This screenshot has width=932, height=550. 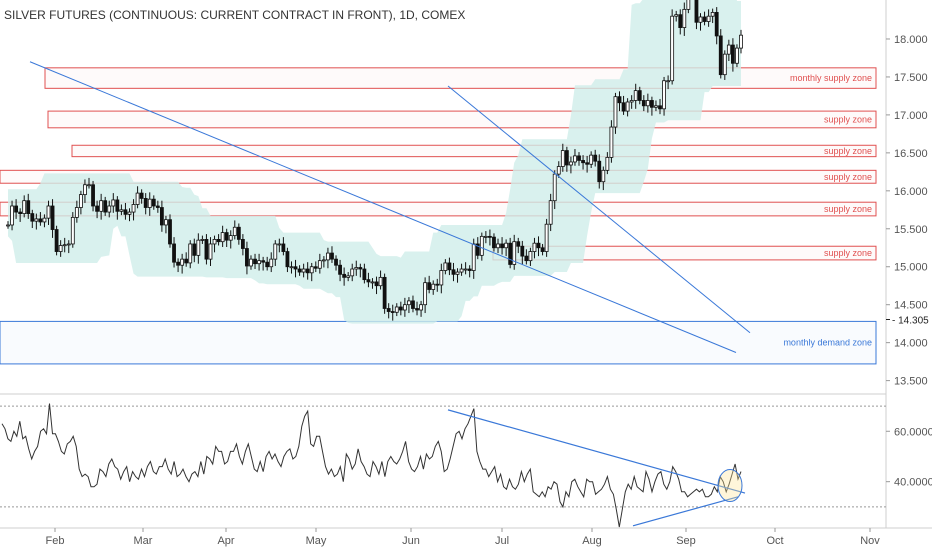 What do you see at coordinates (913, 432) in the screenshot?
I see `oscillator-tick-label: 60.0000` at bounding box center [913, 432].